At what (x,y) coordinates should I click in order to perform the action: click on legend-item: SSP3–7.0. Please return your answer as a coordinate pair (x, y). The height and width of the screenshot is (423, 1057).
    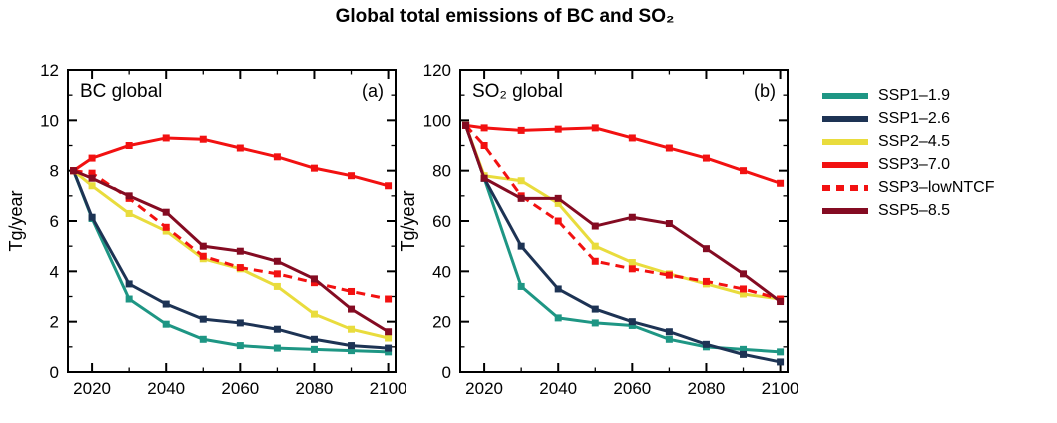
    Looking at the image, I should click on (908, 164).